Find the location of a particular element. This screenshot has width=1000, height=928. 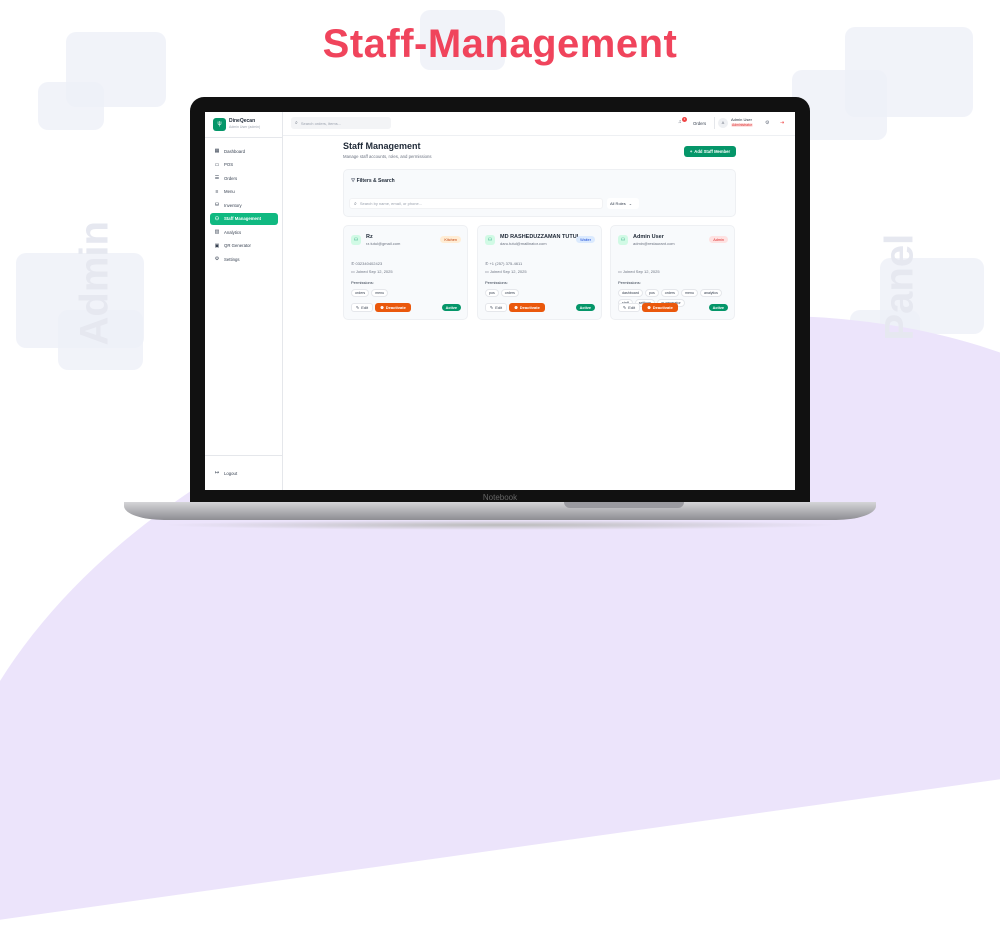

deactivate-label: Deactivate is located at coordinates (529, 307).